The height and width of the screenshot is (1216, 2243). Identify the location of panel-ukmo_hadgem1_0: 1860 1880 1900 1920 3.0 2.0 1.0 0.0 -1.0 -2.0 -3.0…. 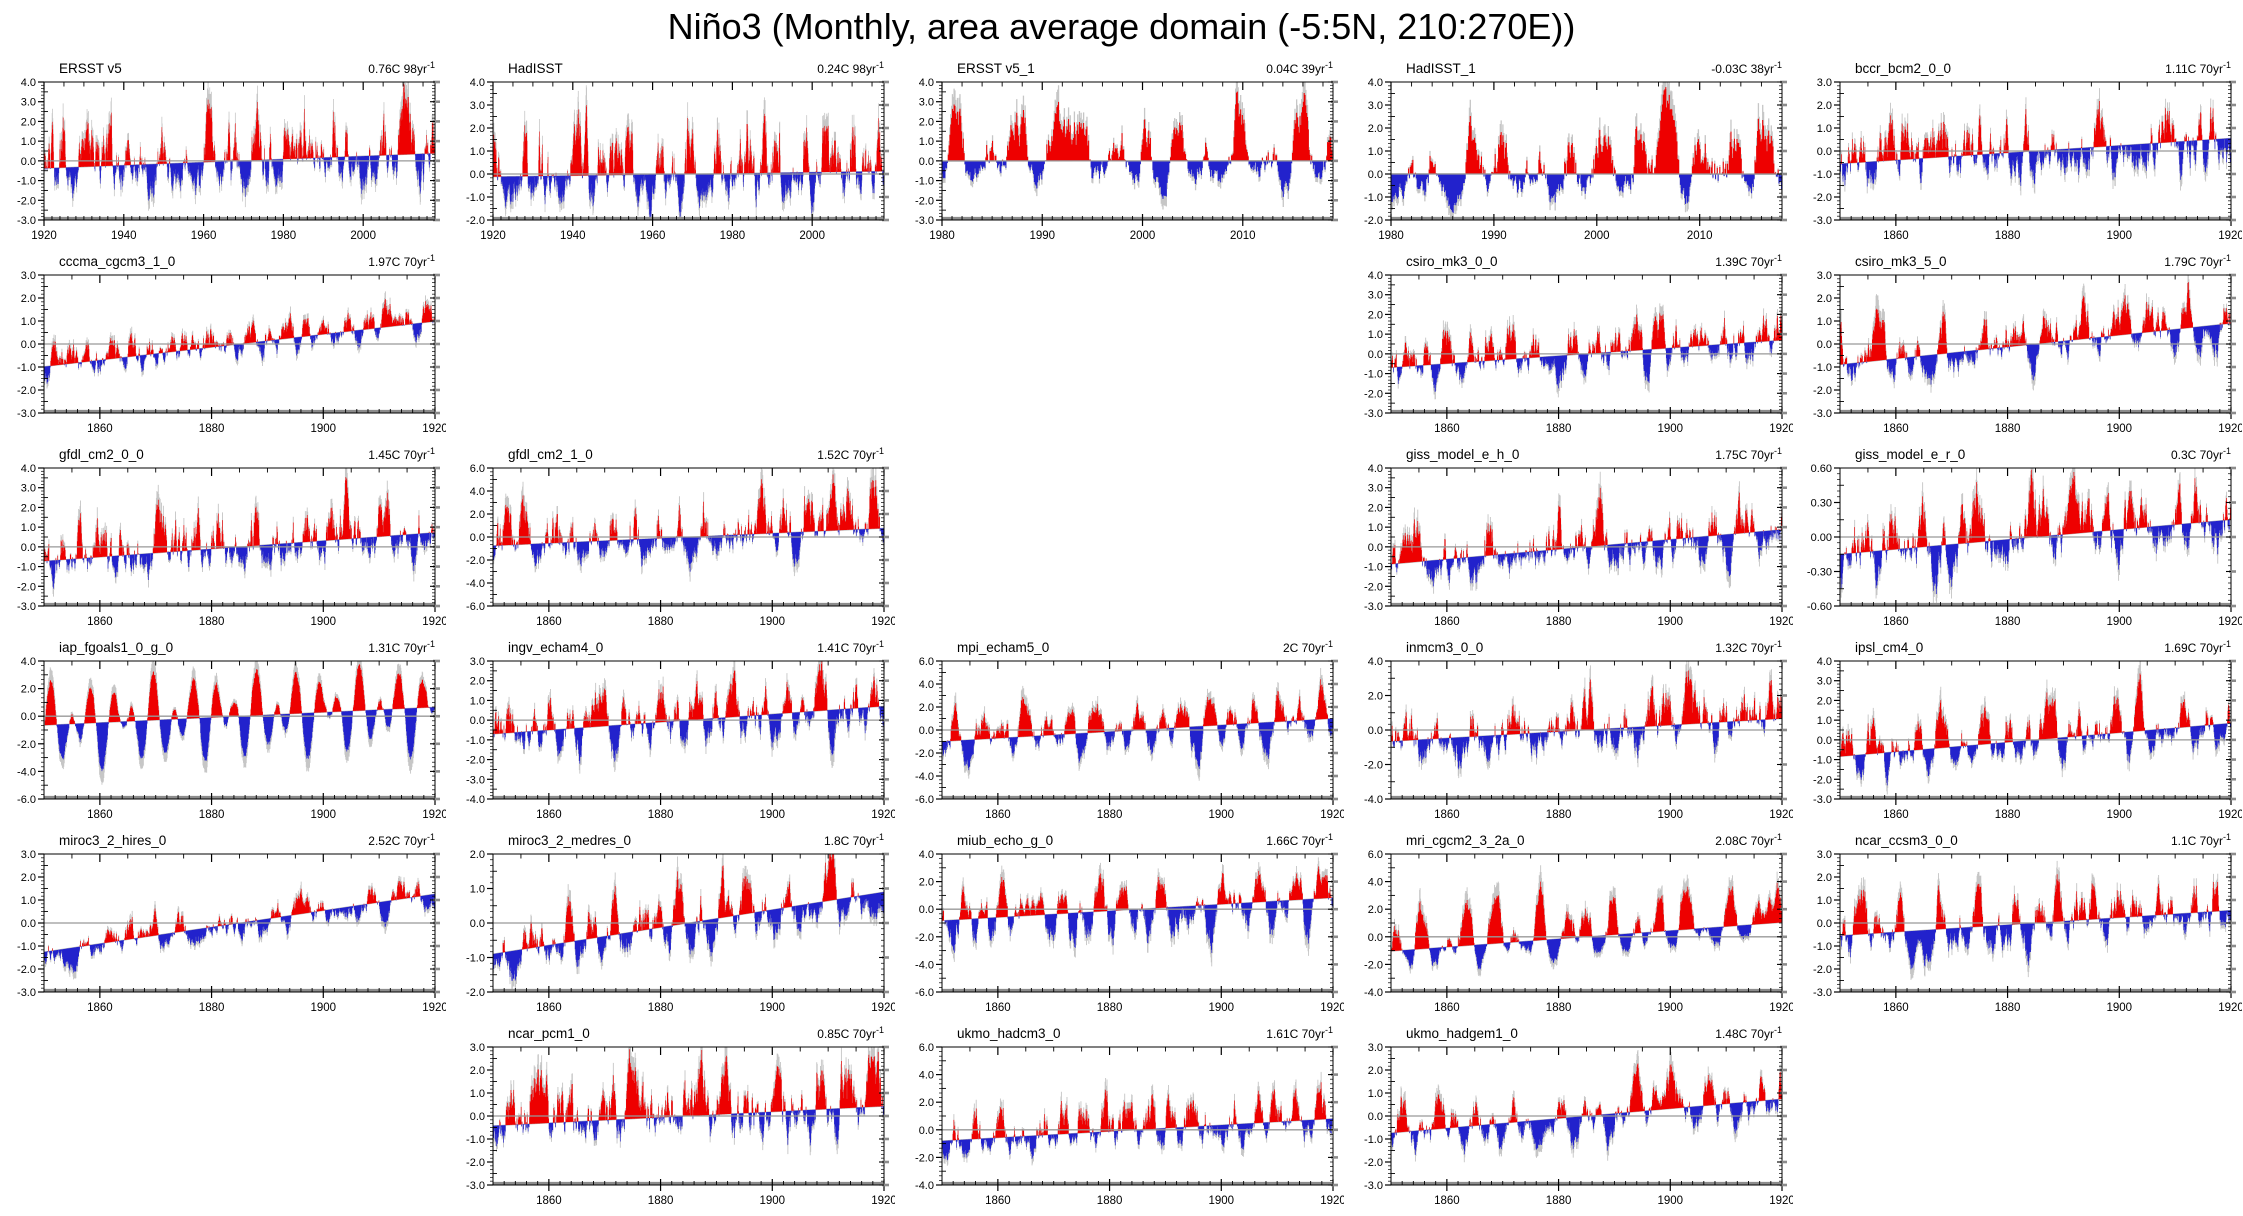
(1573, 1117).